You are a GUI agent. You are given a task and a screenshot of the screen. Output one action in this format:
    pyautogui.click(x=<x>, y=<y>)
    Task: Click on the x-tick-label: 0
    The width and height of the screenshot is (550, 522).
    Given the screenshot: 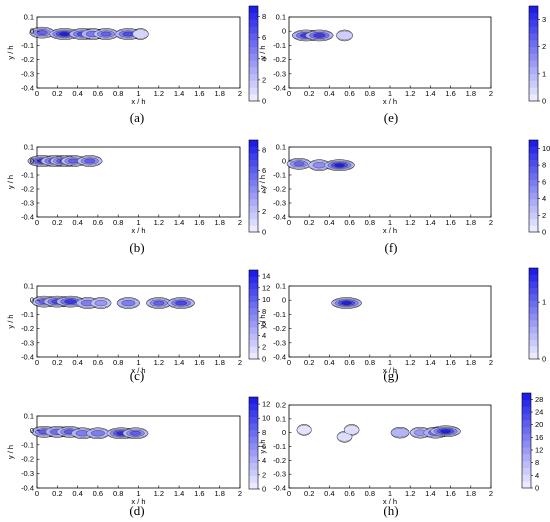 What is the action you would take?
    pyautogui.click(x=289, y=93)
    